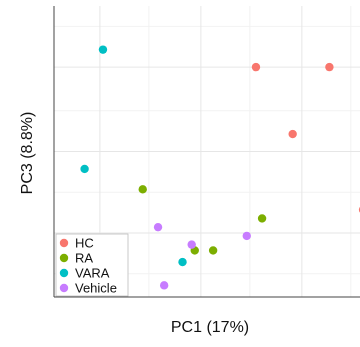 This screenshot has height=347, width=360. I want to click on legend-marker-vara, so click(64, 273).